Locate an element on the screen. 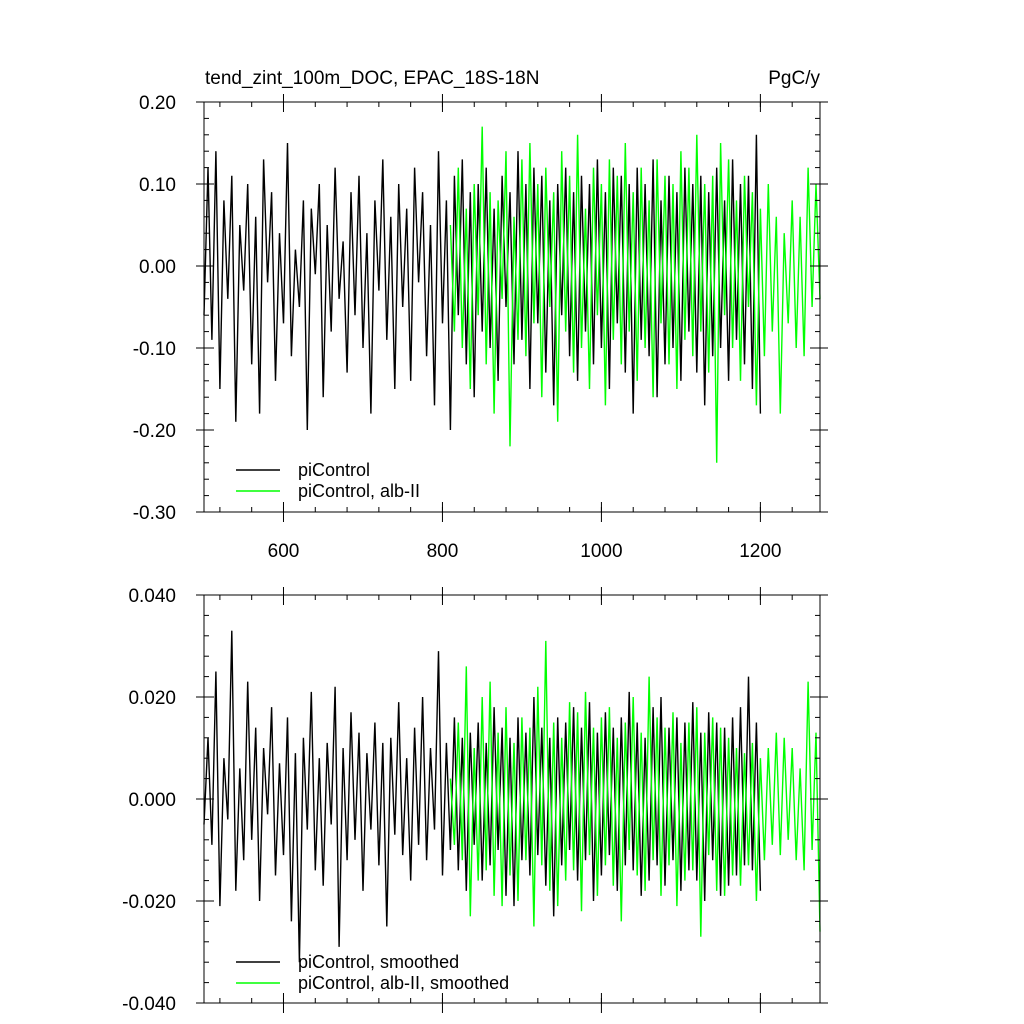 The height and width of the screenshot is (1024, 1024). top-legend: piControl piControl, alb-II is located at coordinates (328, 480).